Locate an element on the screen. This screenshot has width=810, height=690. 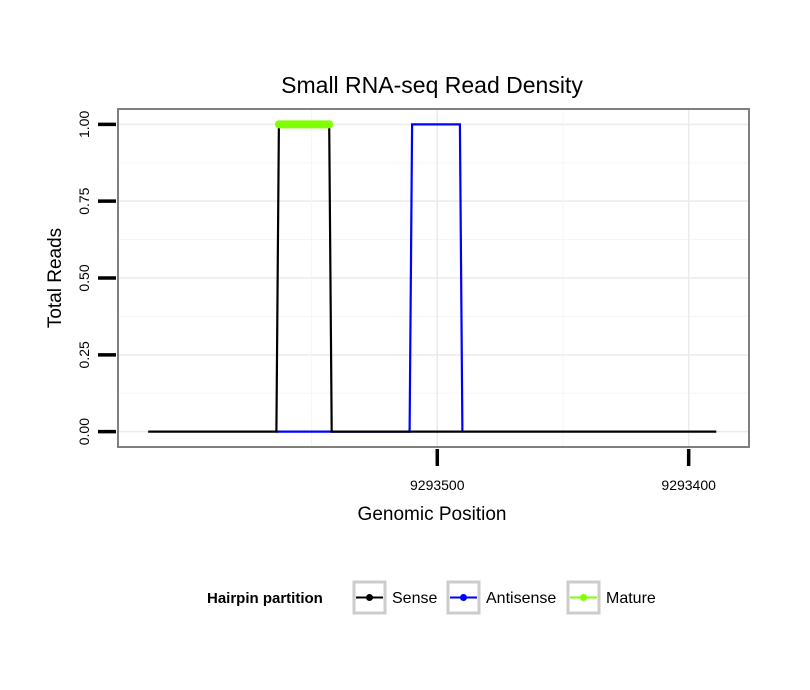
legend-label: Sense is located at coordinates (414, 598).